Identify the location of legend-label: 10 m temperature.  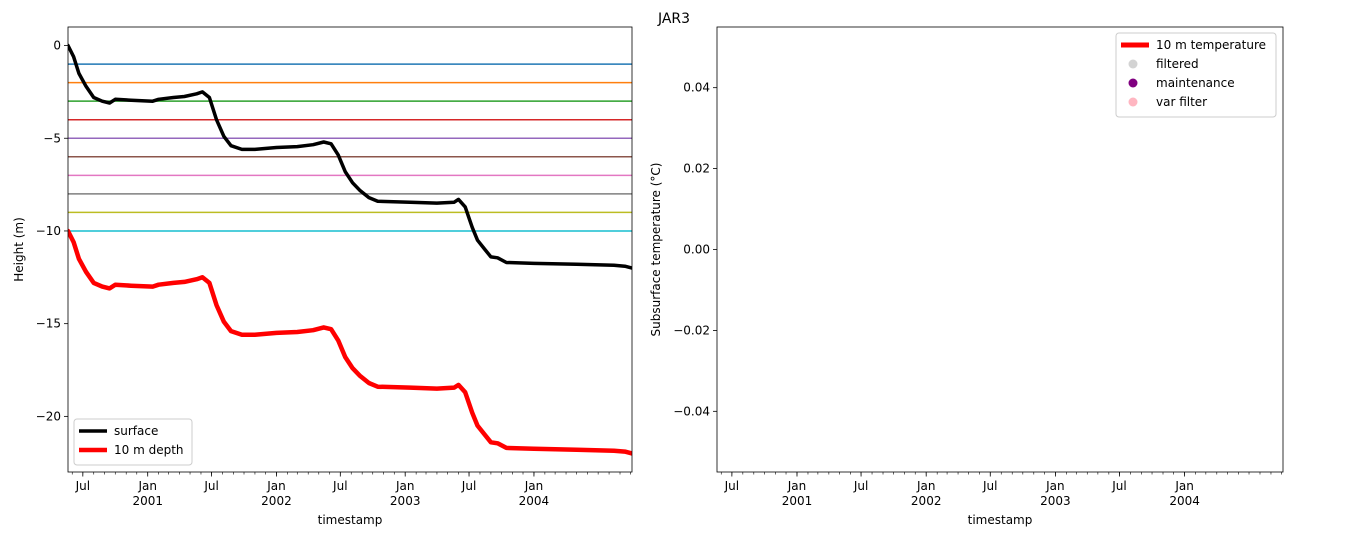
(1211, 45).